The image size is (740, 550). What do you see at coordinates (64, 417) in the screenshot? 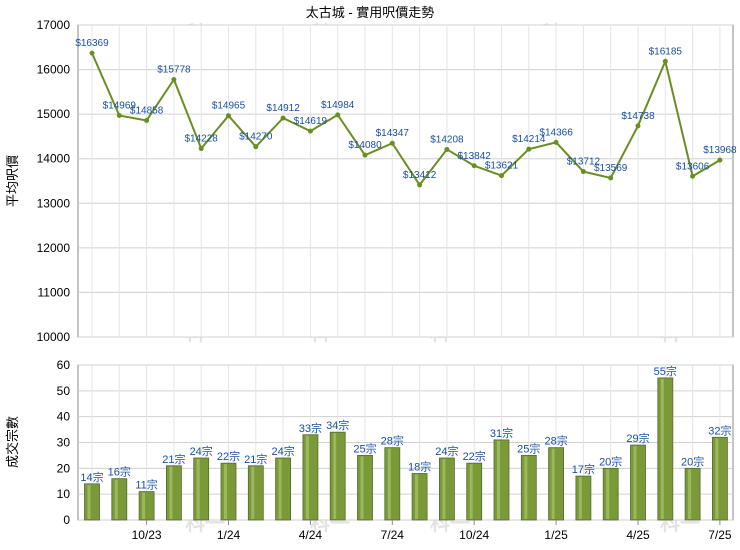
I see `volume-y-tick-label: 40` at bounding box center [64, 417].